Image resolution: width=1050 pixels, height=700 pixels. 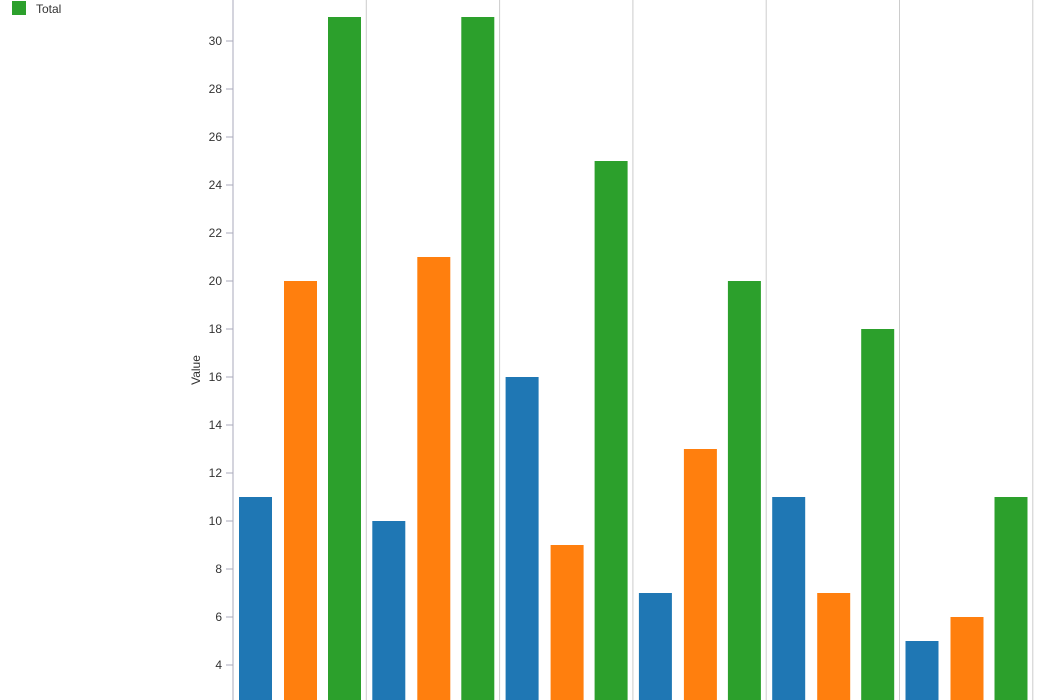 I want to click on bar-series1-group3, so click(x=522, y=538).